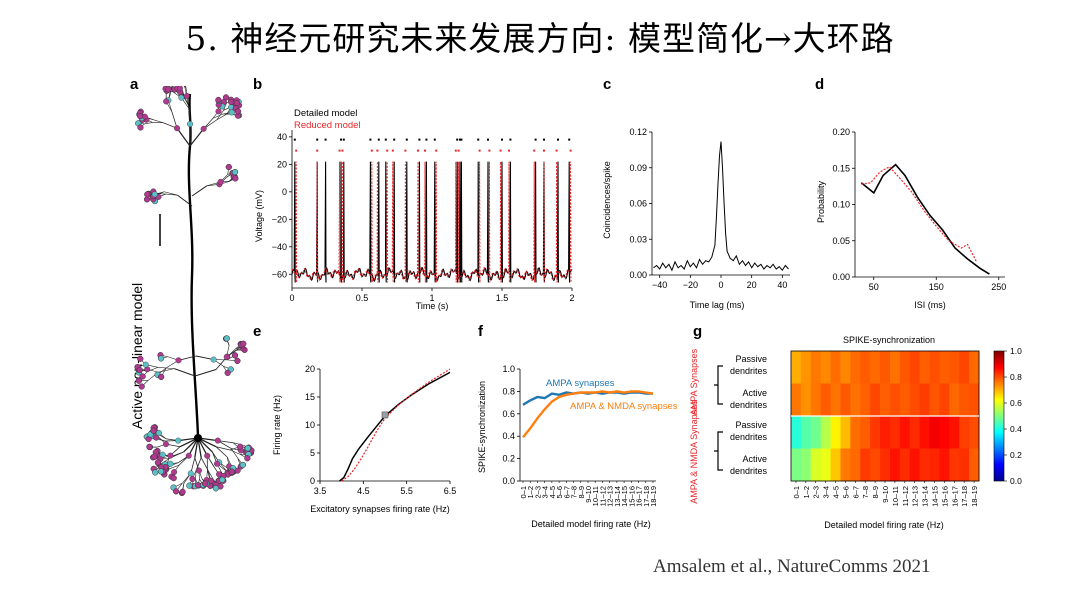 The image size is (1080, 603). What do you see at coordinates (821, 201) in the screenshot?
I see `d-ylabel: Probability` at bounding box center [821, 201].